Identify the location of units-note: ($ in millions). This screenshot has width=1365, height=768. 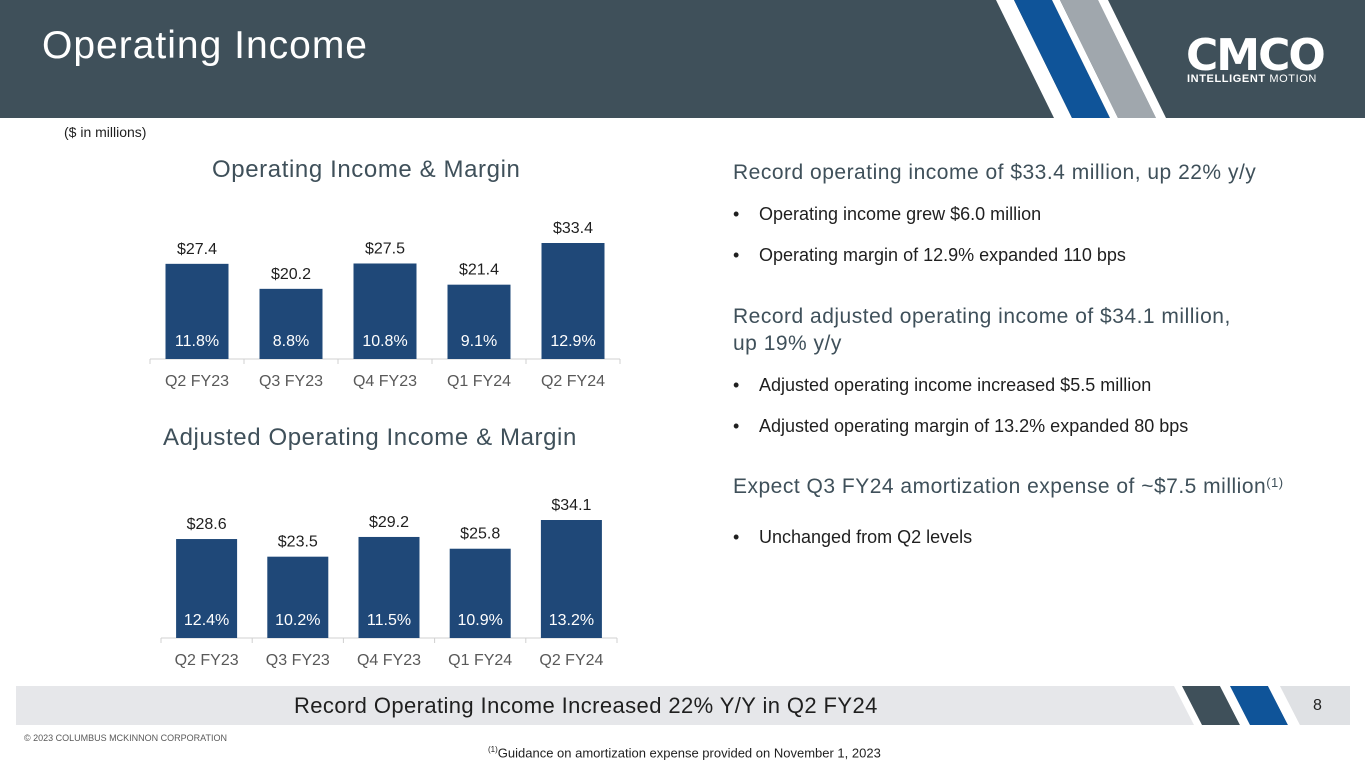
(105, 132).